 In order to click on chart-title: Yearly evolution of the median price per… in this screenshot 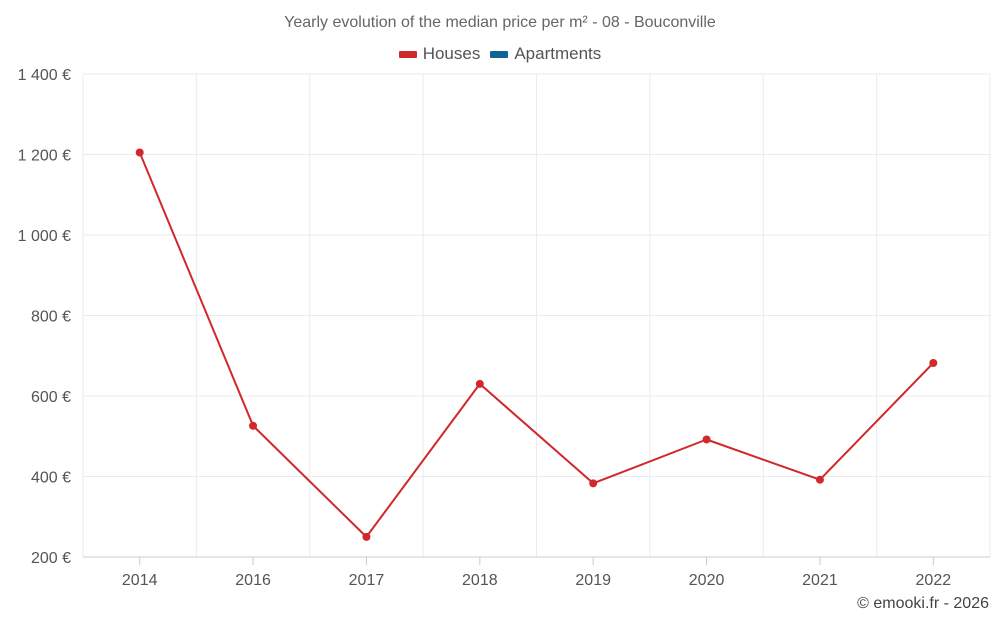, I will do `click(500, 22)`.